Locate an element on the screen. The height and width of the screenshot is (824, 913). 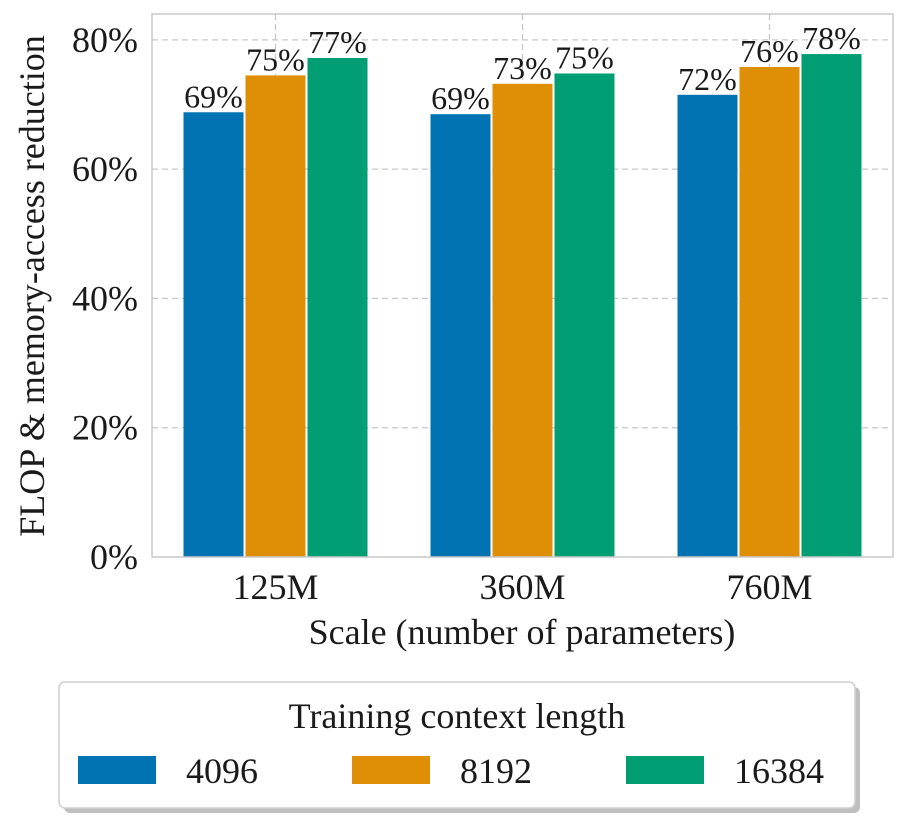
y-axis-title: FLOP & memory-access reduction is located at coordinates (32, 286).